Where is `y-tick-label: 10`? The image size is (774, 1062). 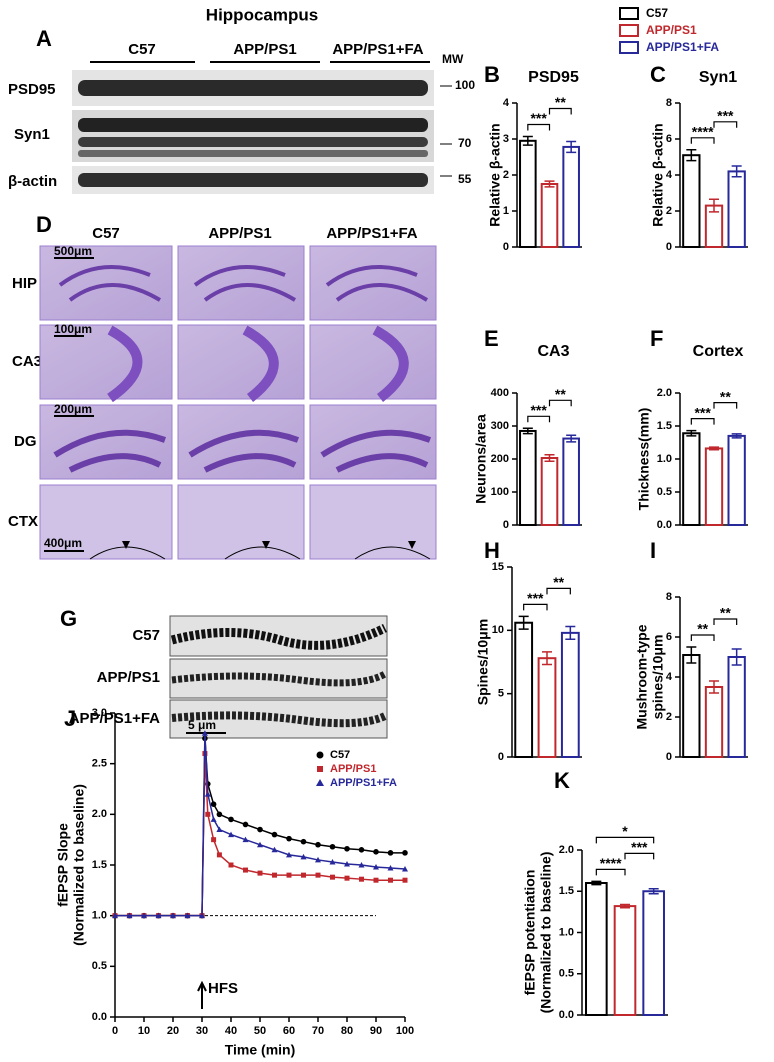
y-tick-label: 10 is located at coordinates (498, 630).